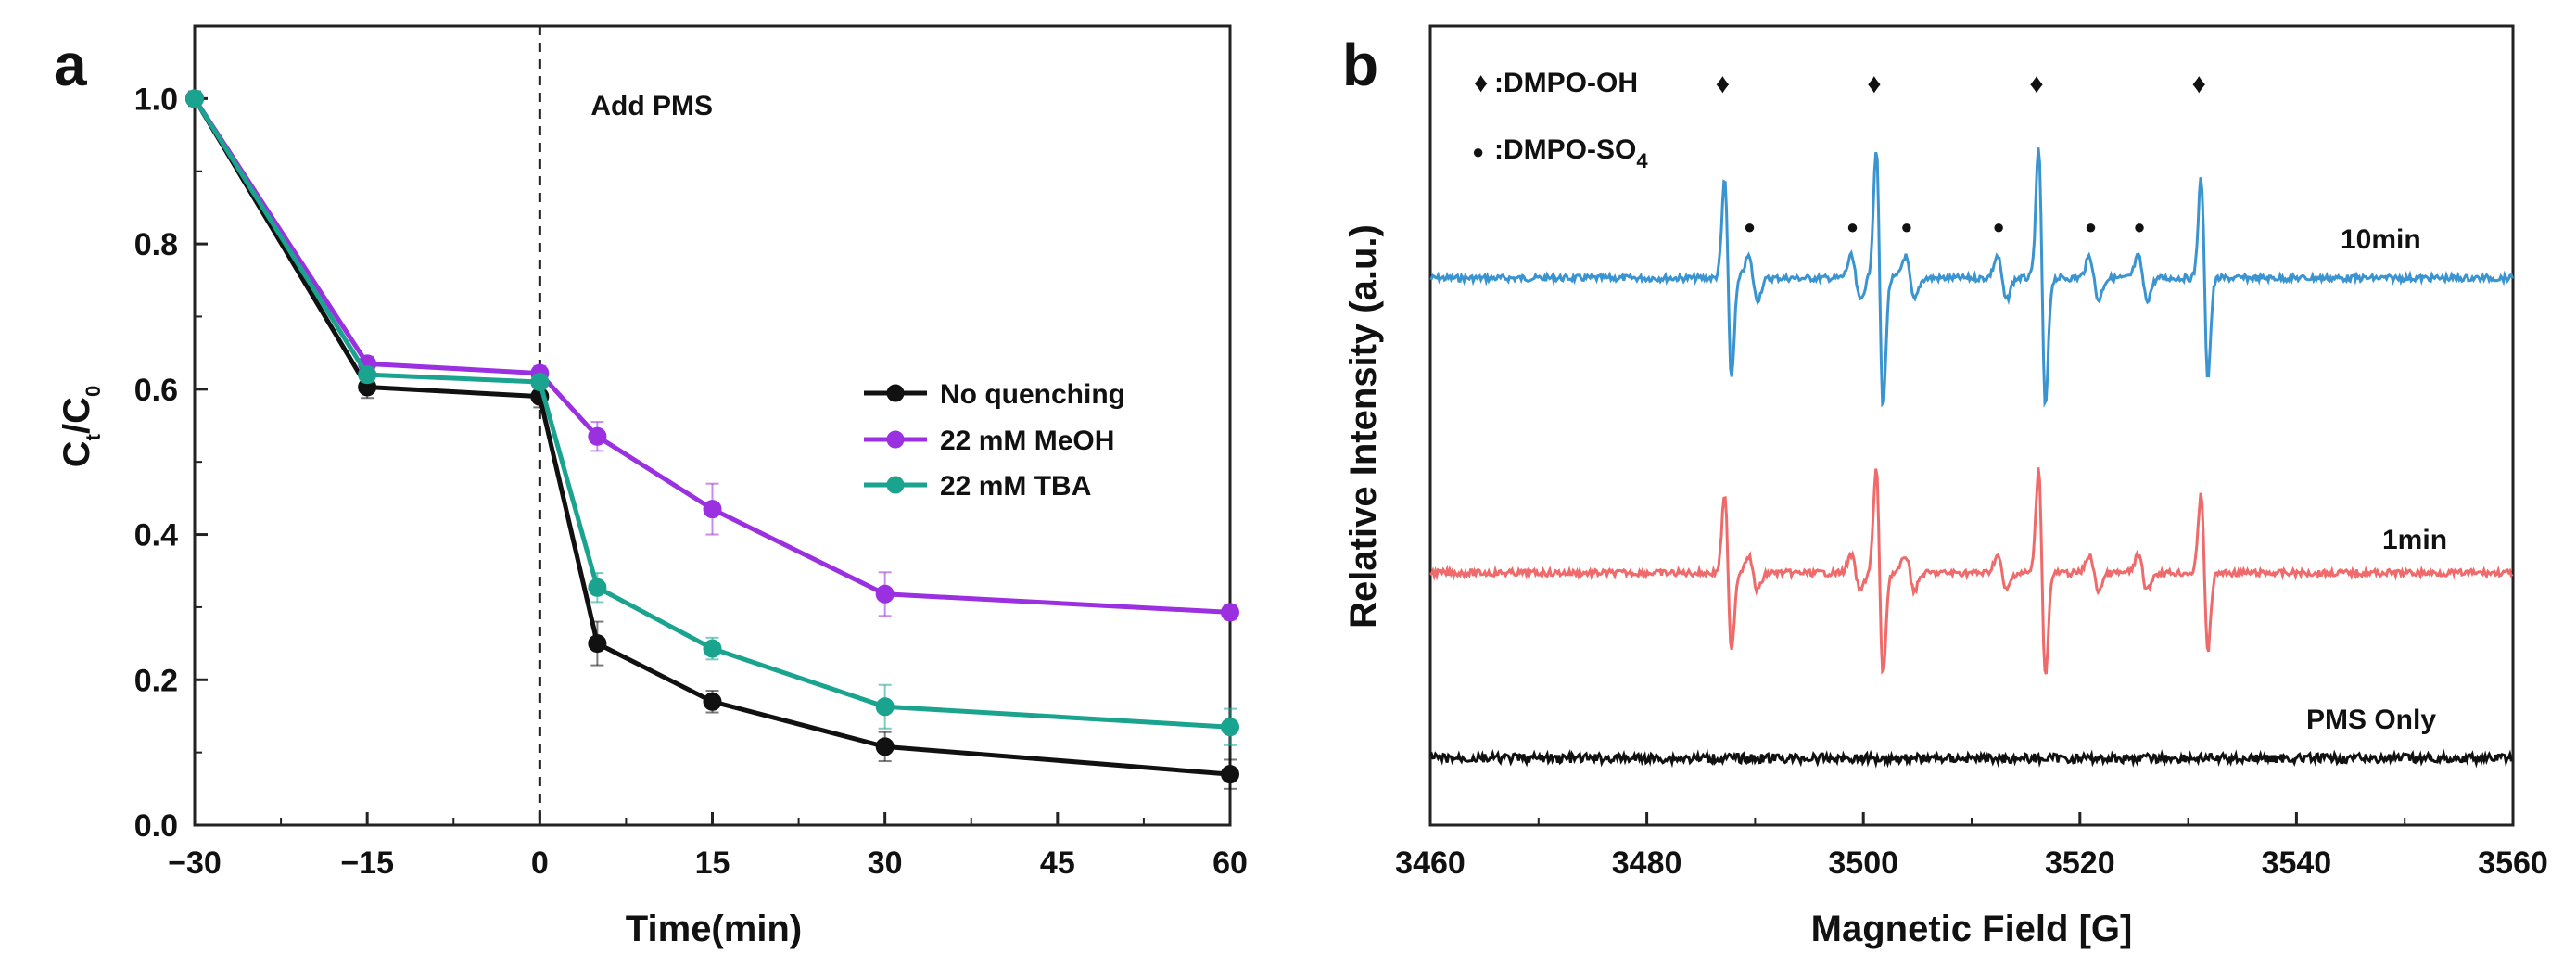  Describe the element at coordinates (1363, 426) in the screenshot. I see `b-y-axis-title: Relative Intensity (a.u.)` at that location.